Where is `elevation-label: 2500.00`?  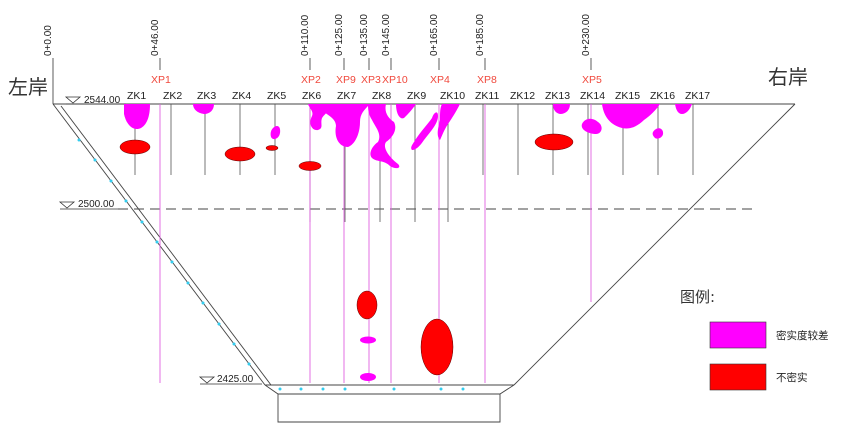
elevation-label: 2500.00 is located at coordinates (96, 204).